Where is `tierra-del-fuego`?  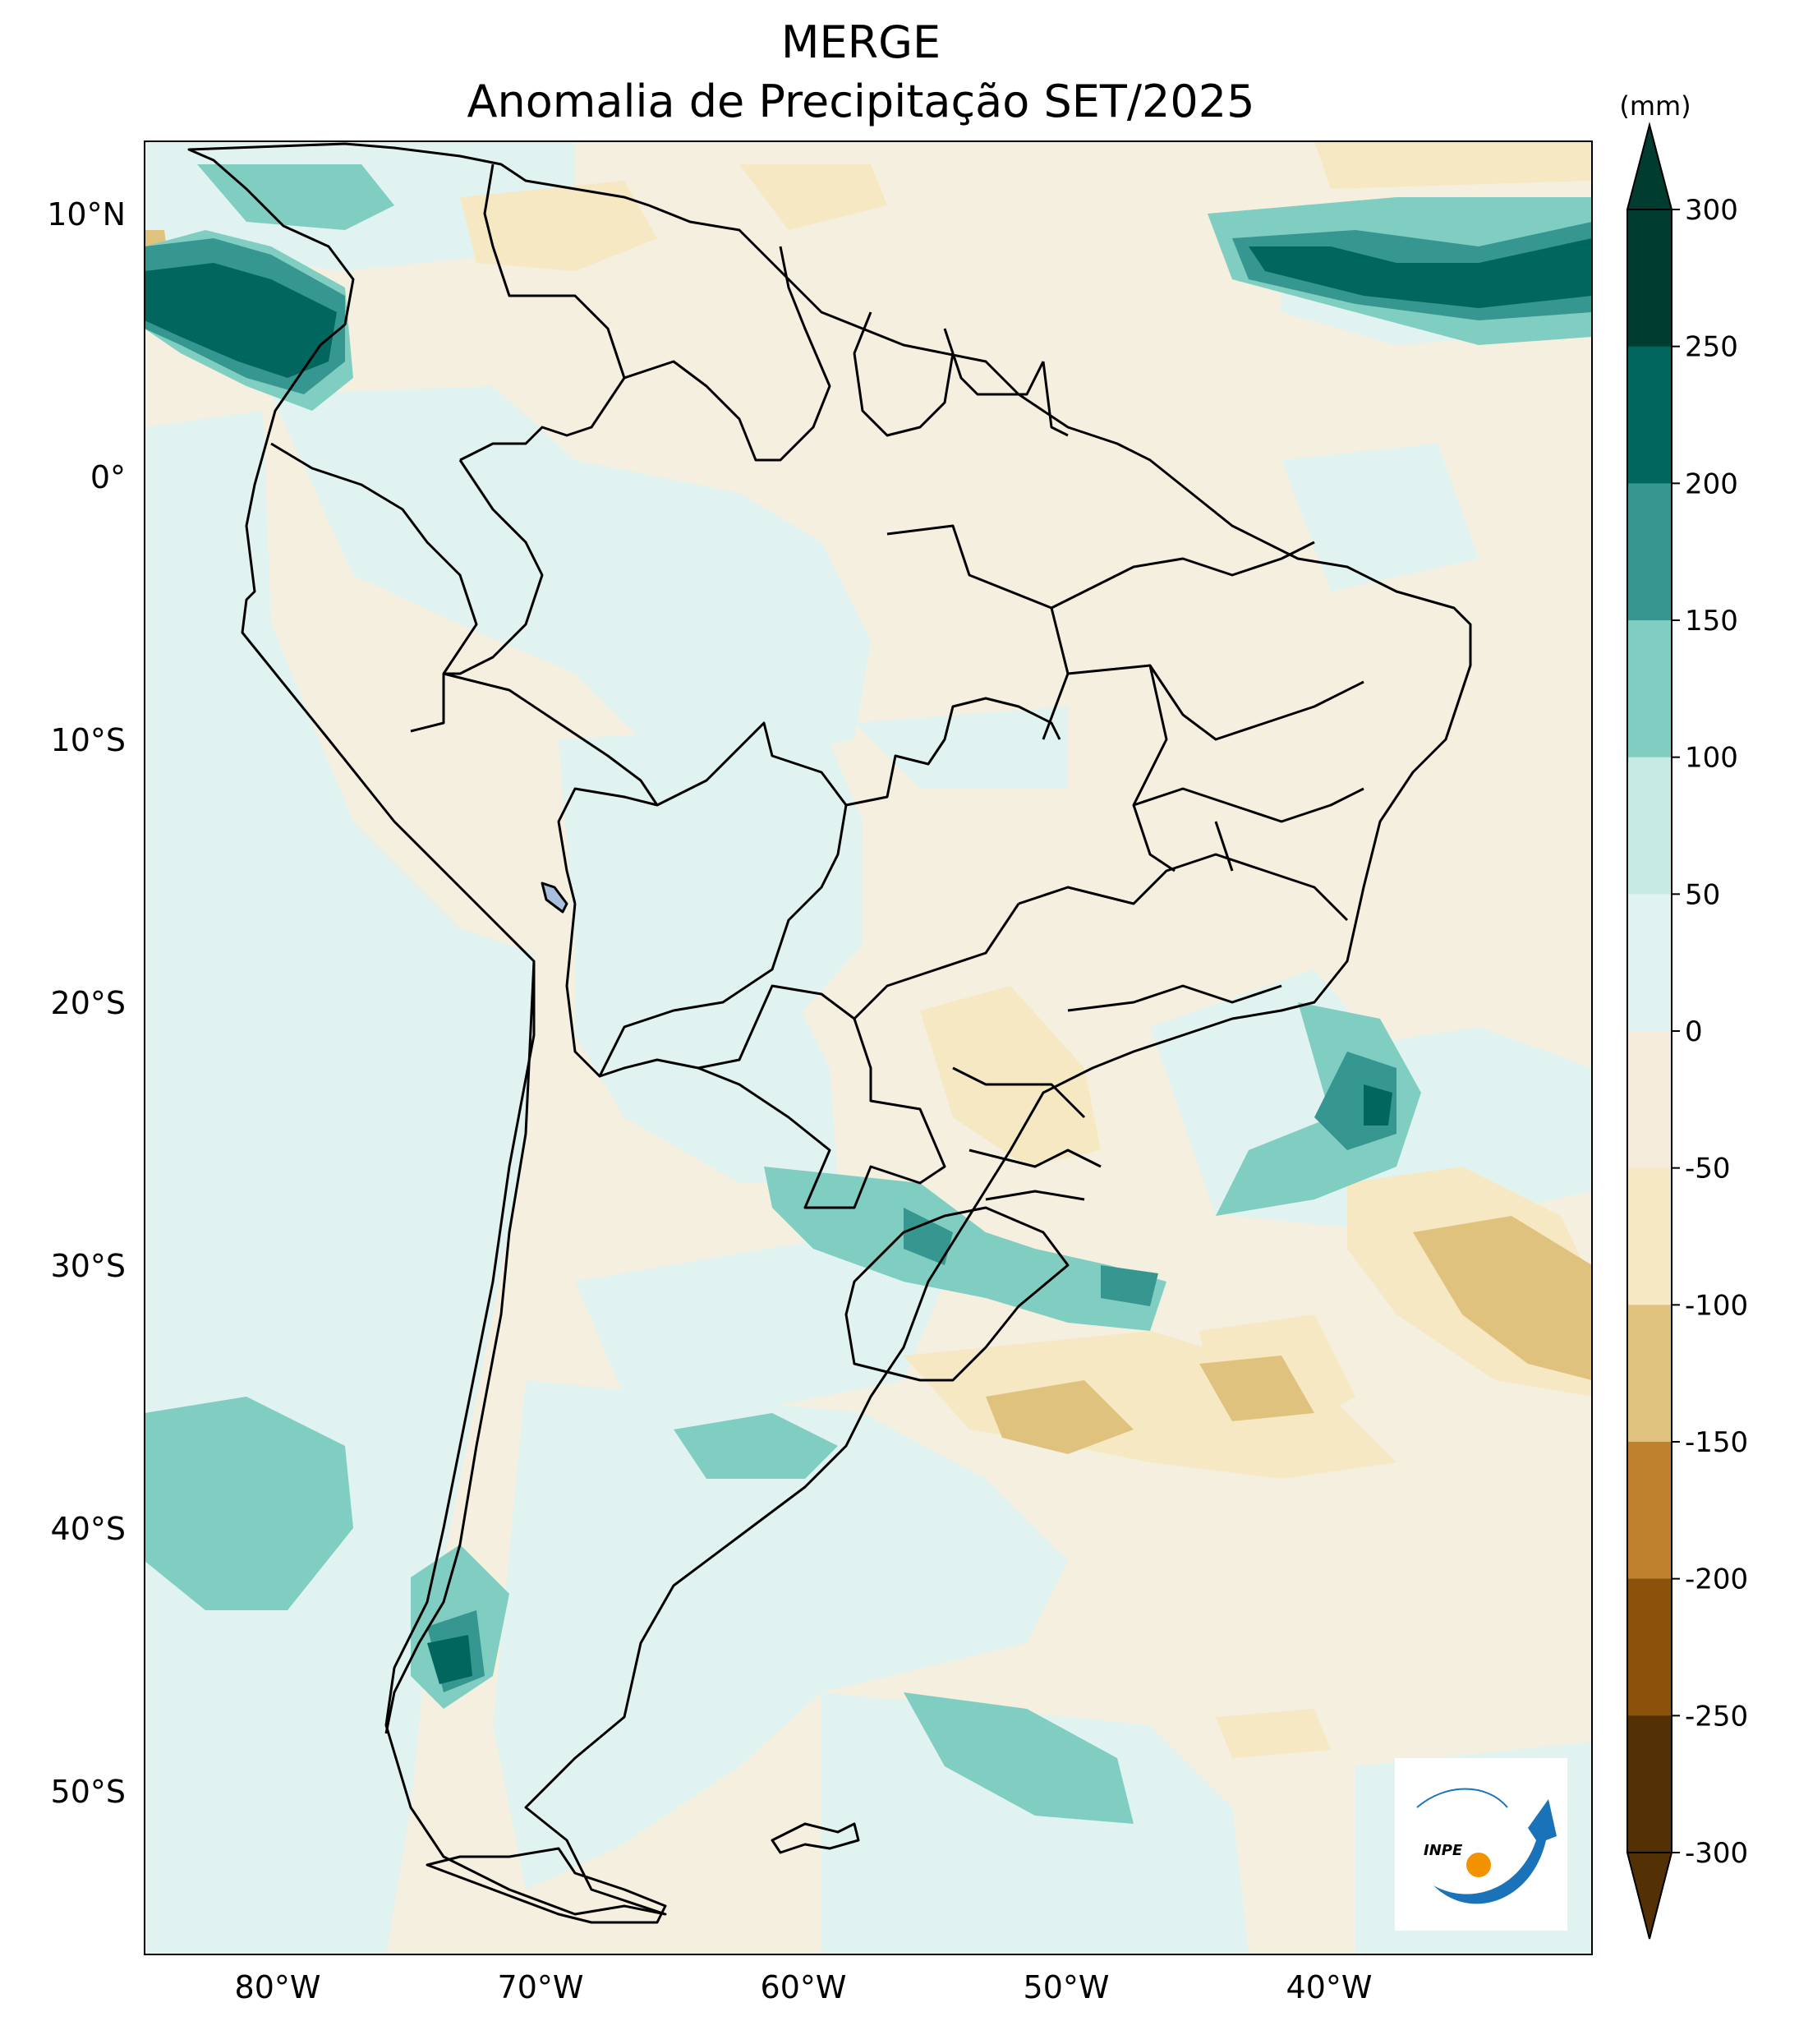
tierra-del-fuego is located at coordinates (546, 1885).